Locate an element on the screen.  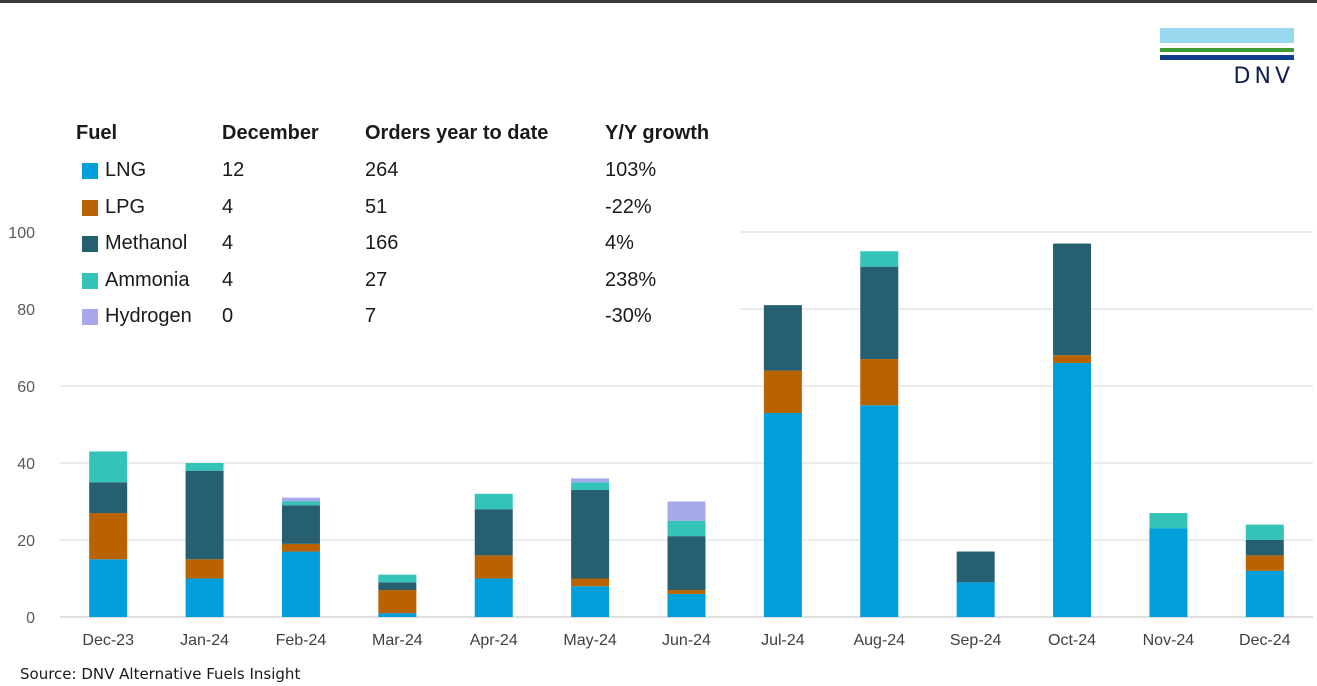
cell-yy-growth: -30% is located at coordinates (628, 316).